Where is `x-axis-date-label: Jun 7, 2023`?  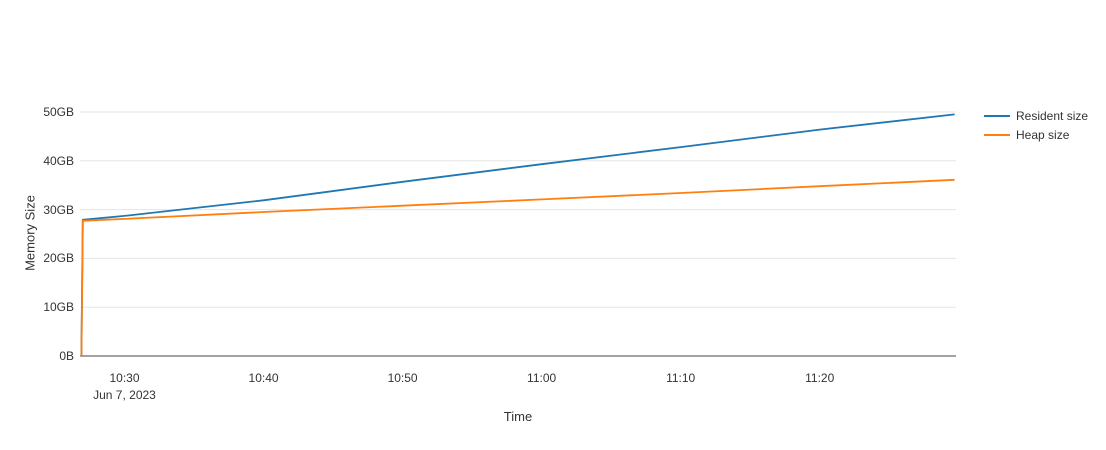
x-axis-date-label: Jun 7, 2023 is located at coordinates (124, 395).